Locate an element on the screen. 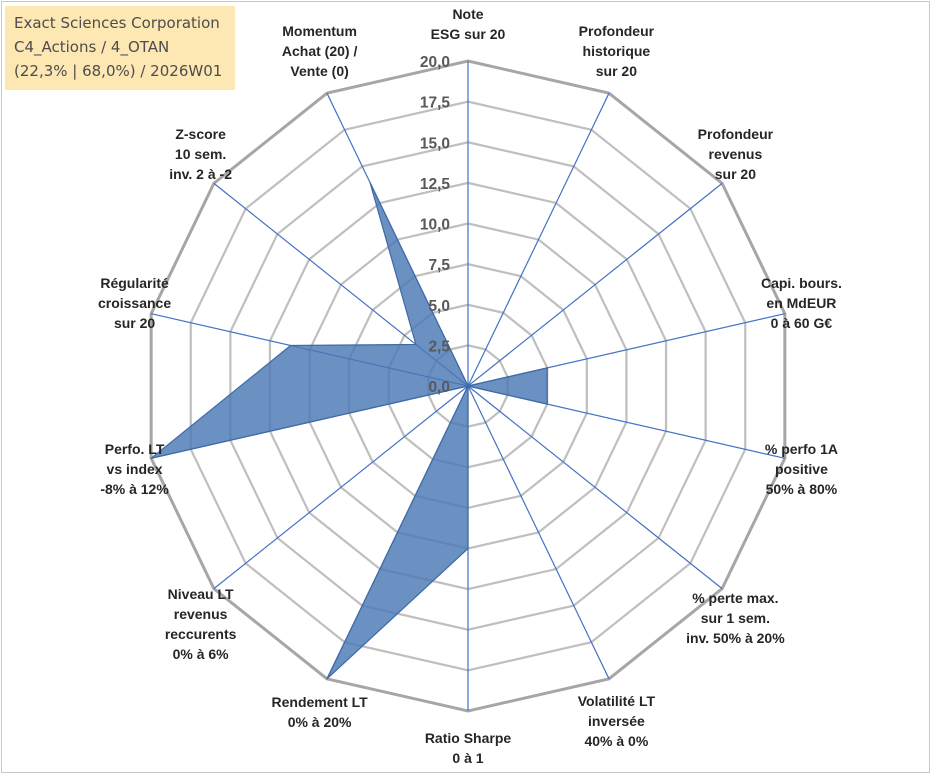  axis-label: Profondeur revenus sur 20 is located at coordinates (736, 154).